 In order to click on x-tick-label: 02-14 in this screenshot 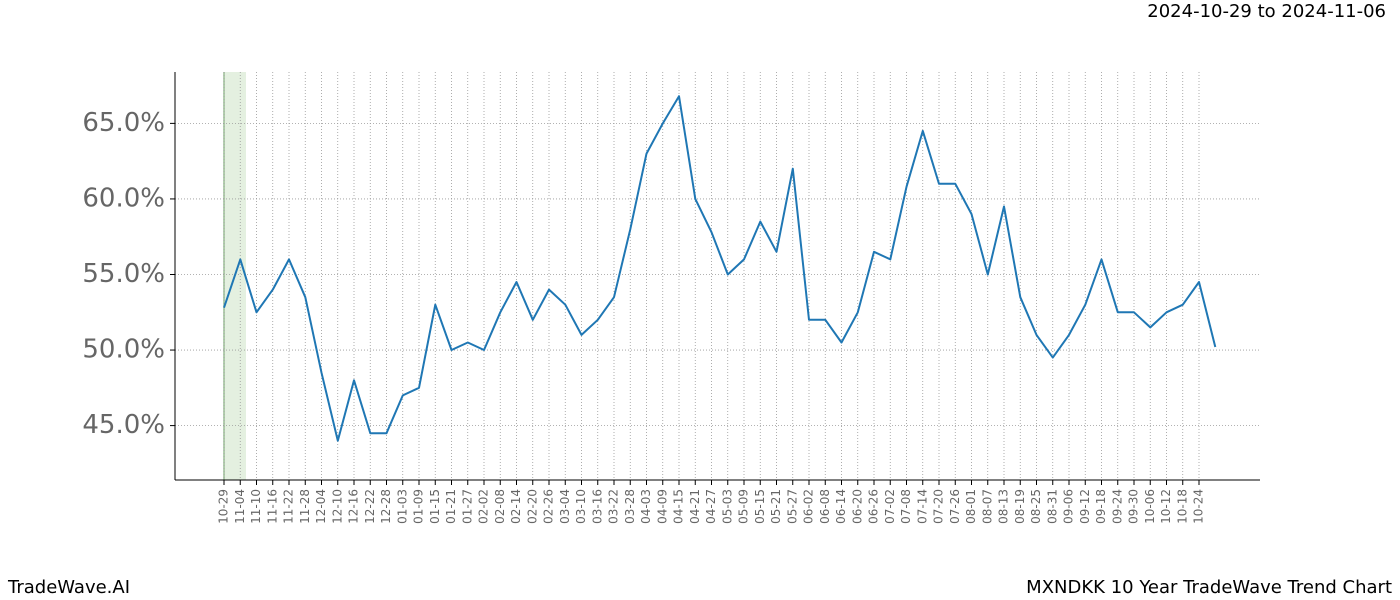, I will do `click(516, 506)`.